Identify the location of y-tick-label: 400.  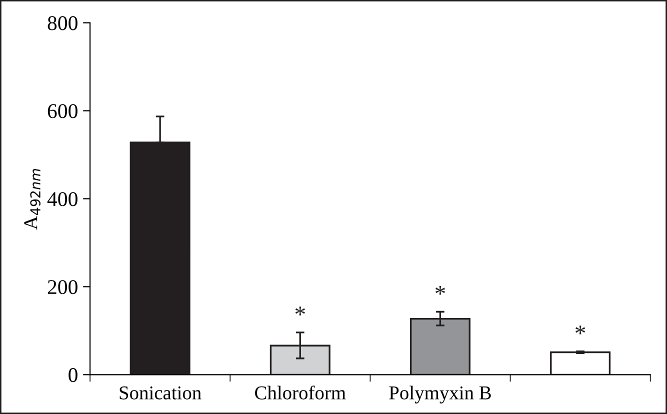
(62, 199).